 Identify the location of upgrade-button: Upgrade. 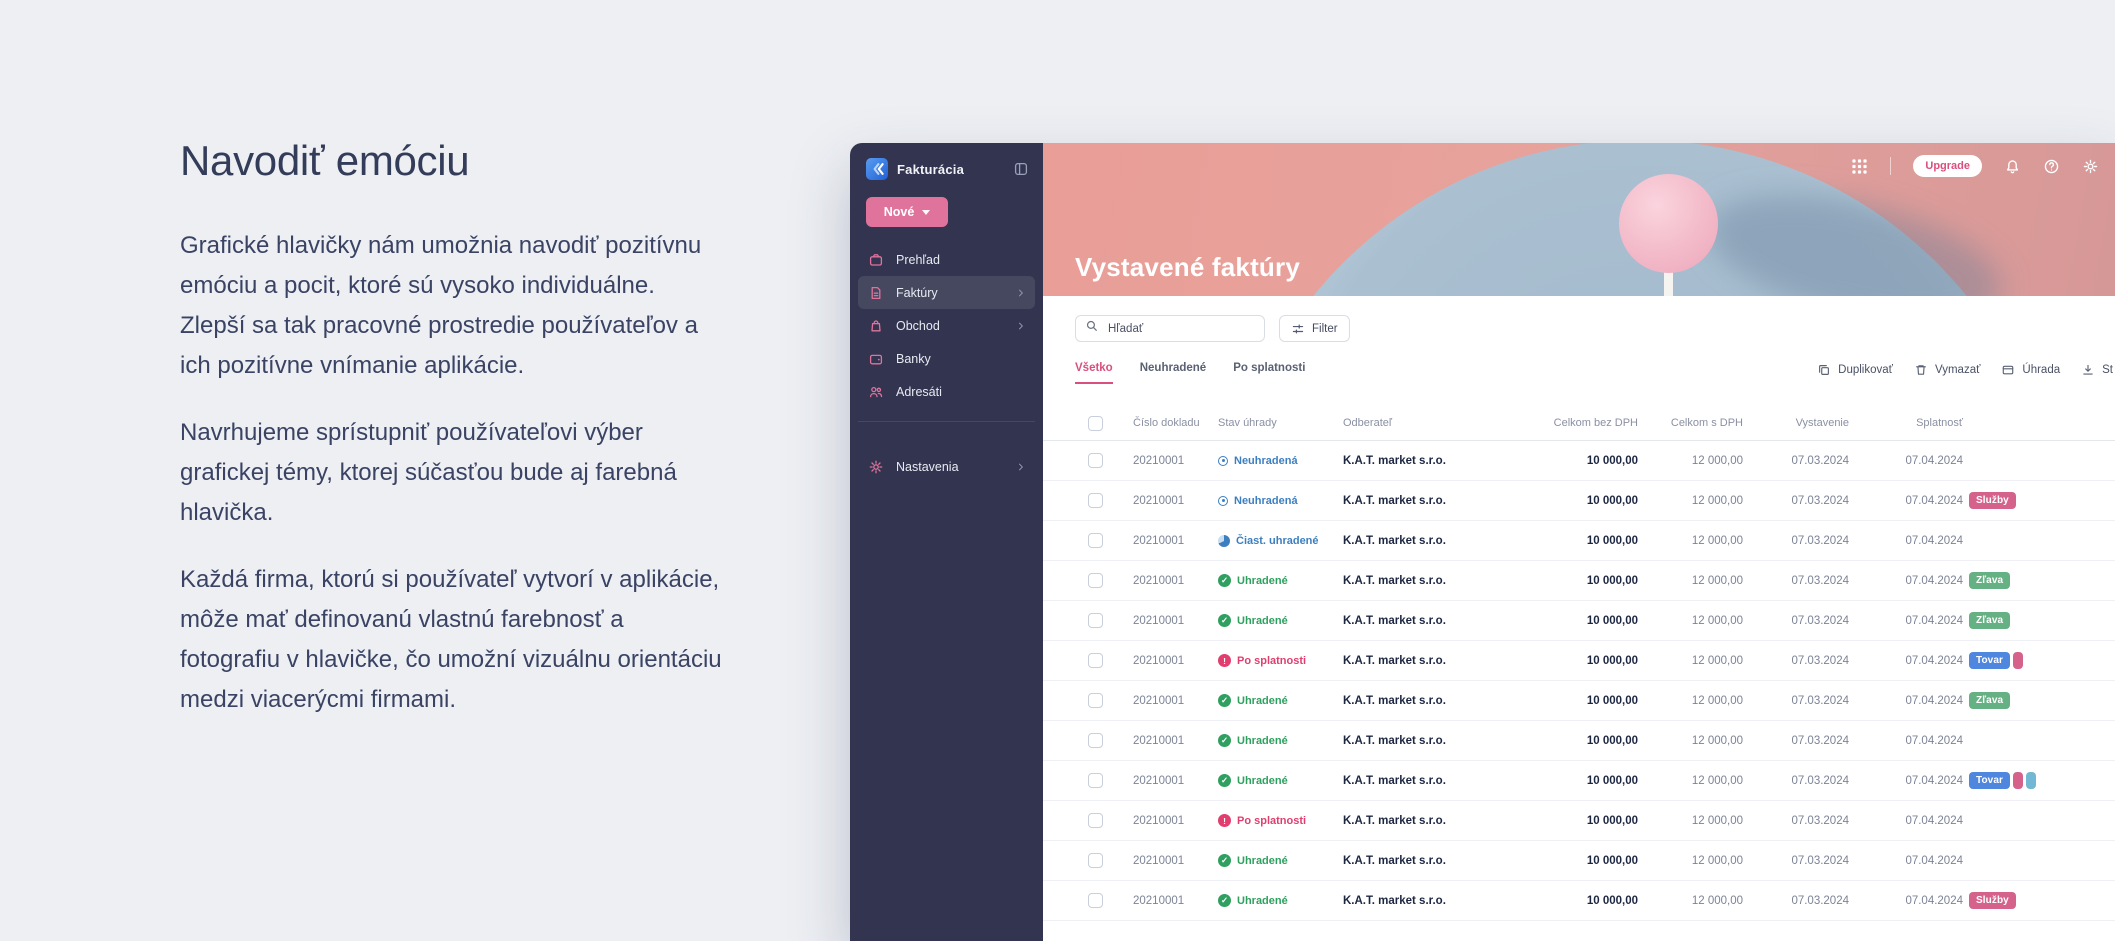
(1947, 166).